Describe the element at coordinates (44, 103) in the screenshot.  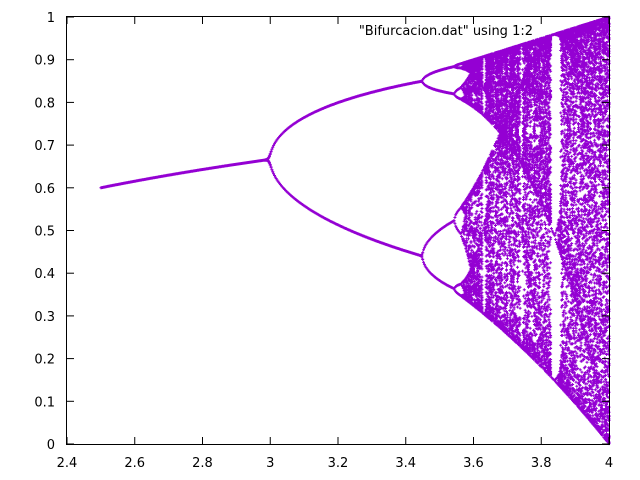
I see `y-tick-label: 0.8` at that location.